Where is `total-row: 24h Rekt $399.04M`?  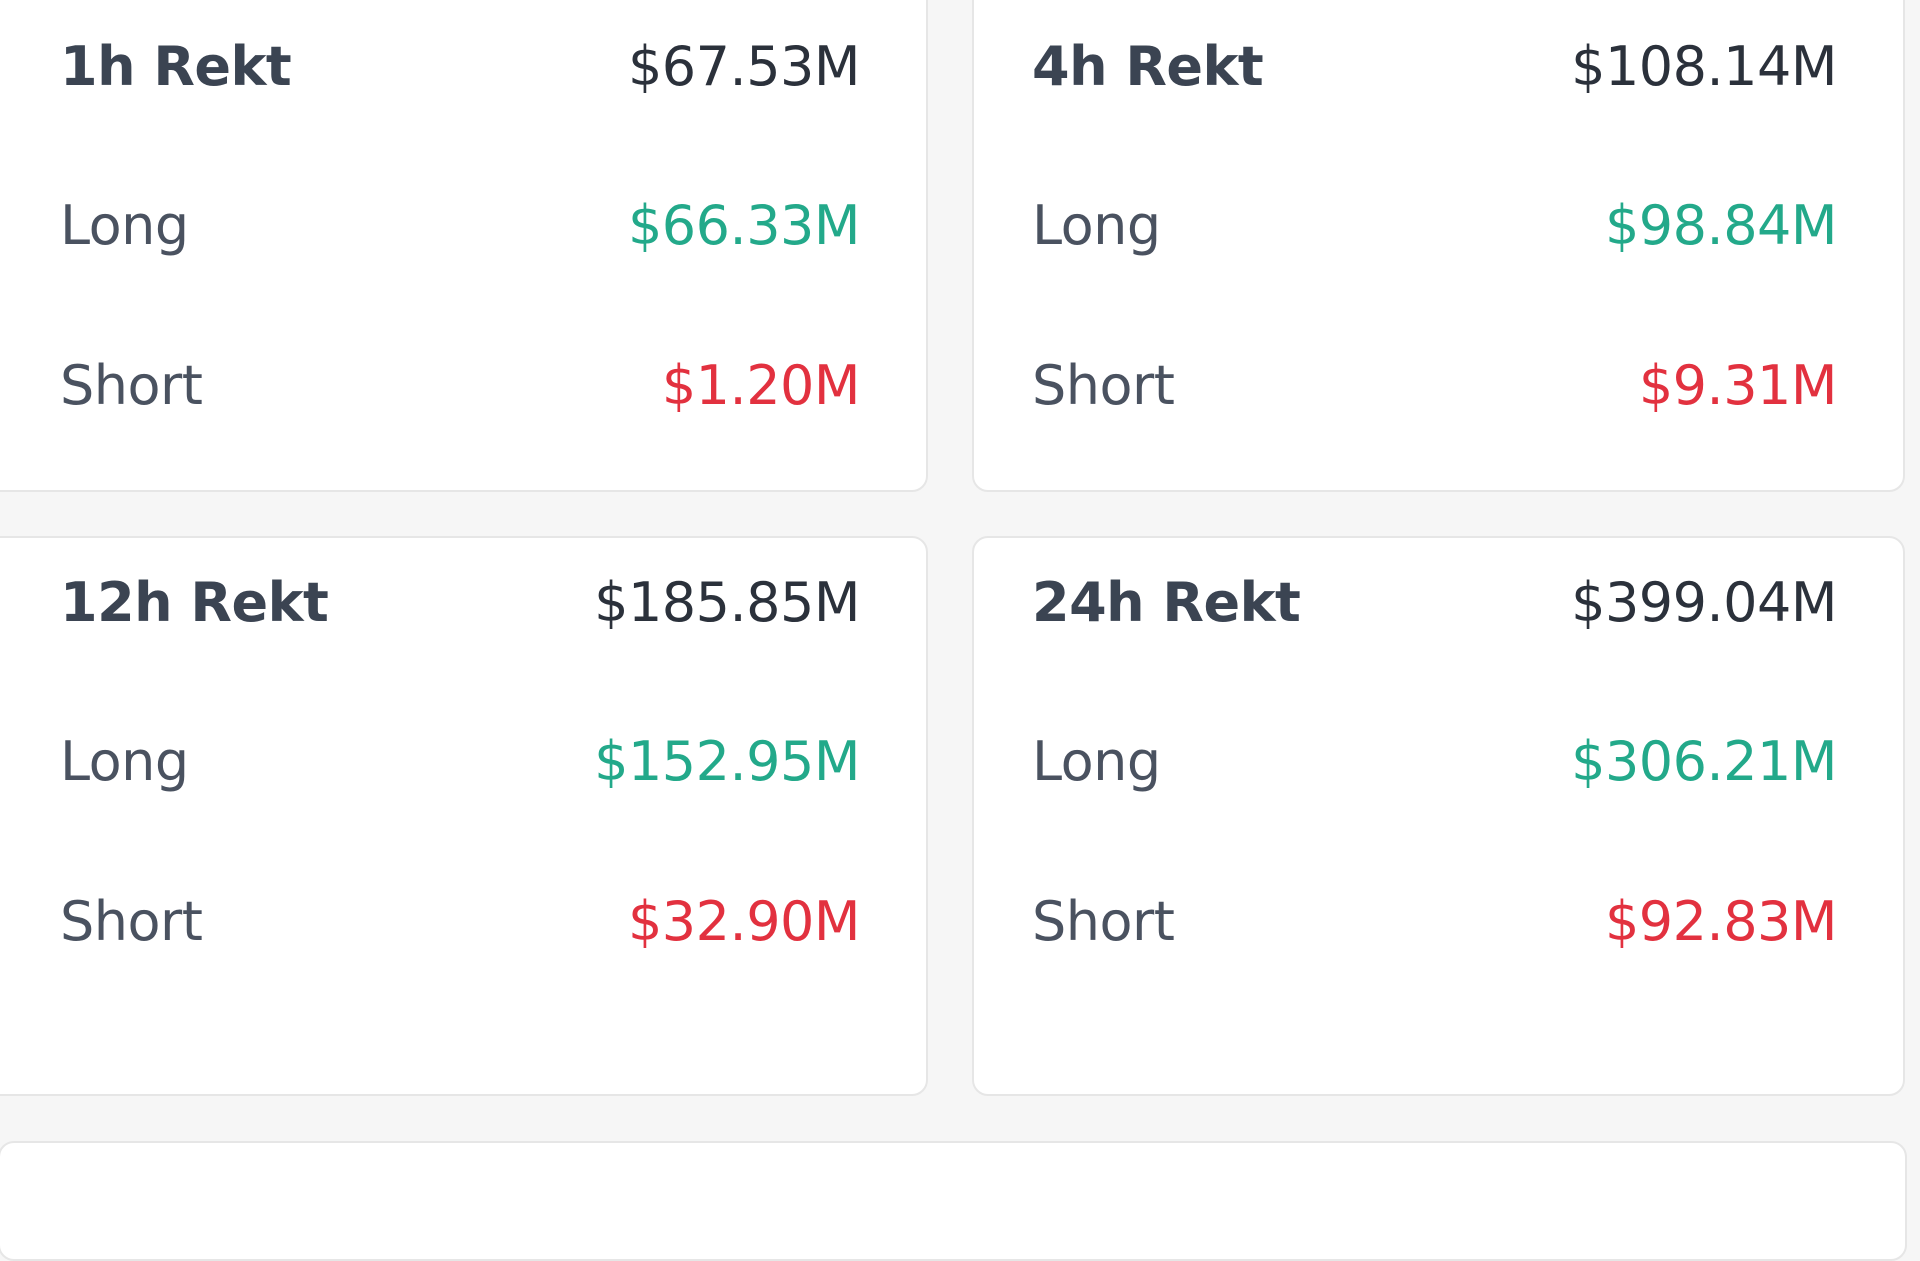 total-row: 24h Rekt $399.04M is located at coordinates (1434, 602).